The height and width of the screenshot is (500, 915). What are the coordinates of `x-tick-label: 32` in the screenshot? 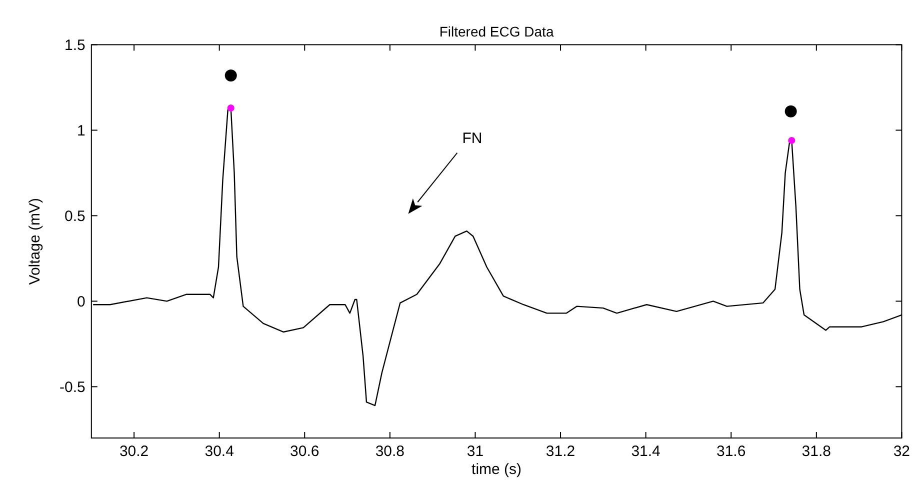 It's located at (901, 451).